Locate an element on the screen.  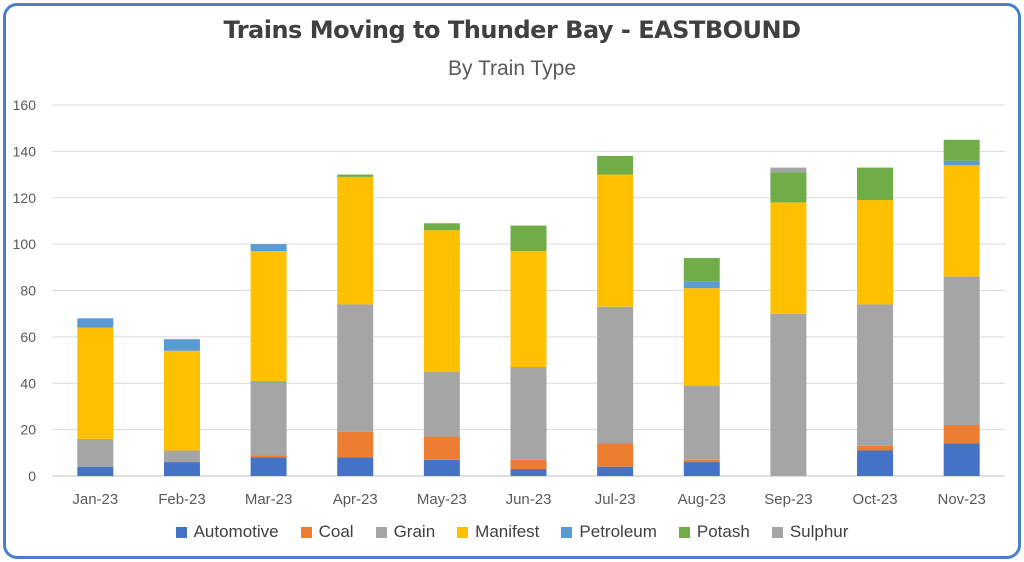
y-axis: 0 20 40 60 80 100 120 140 160 is located at coordinates (25, 290).